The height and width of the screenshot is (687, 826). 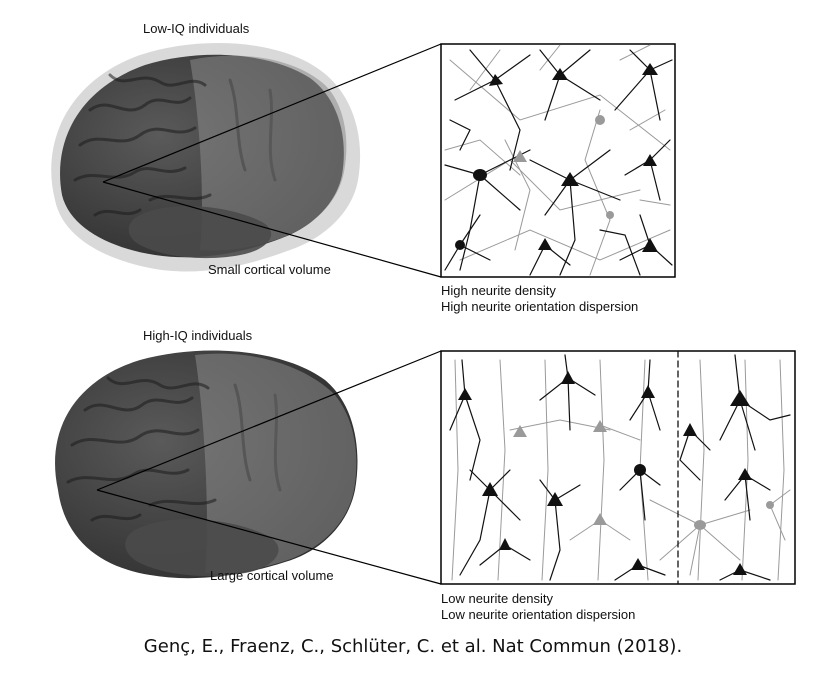 I want to click on top-caption-line1: High neurite density, so click(x=498, y=290).